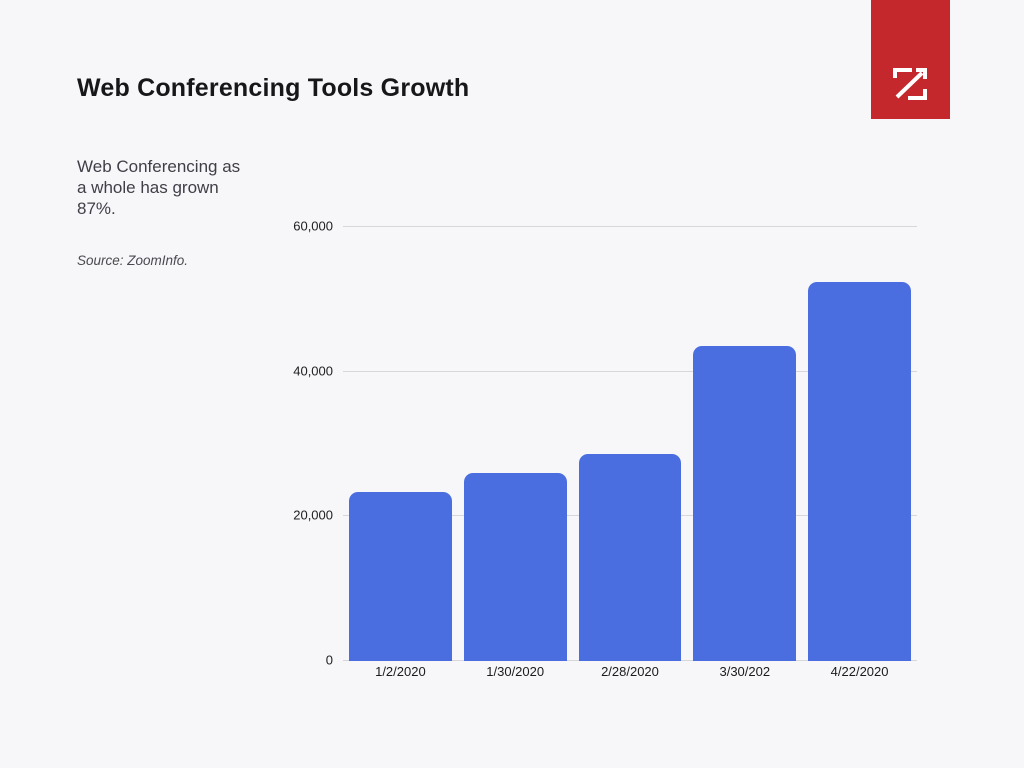  I want to click on y-tick-label: 60,000, so click(313, 226).